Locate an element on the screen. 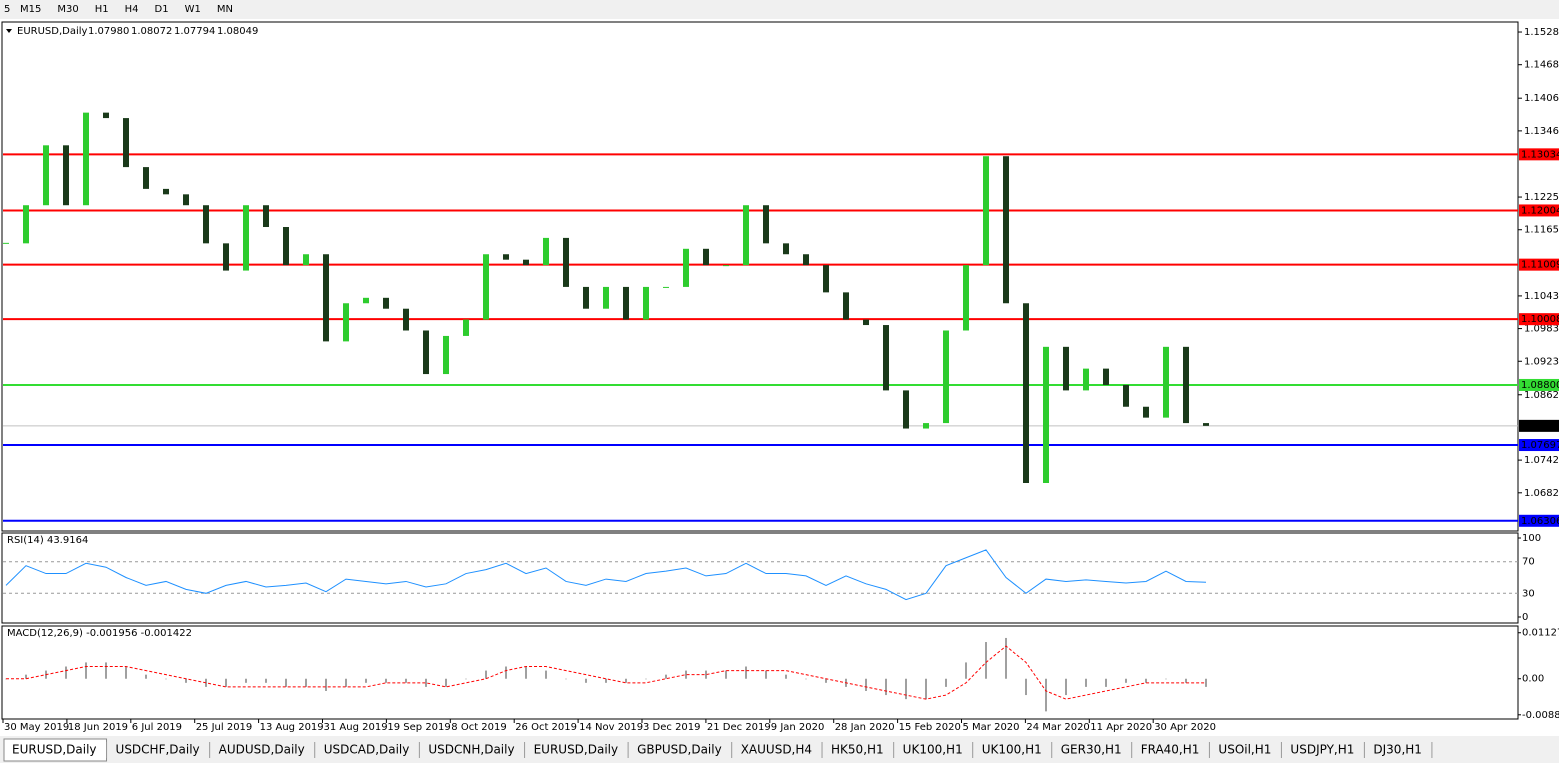 This screenshot has height=763, width=1559. tab-label: USOil,H1 is located at coordinates (1244, 750).